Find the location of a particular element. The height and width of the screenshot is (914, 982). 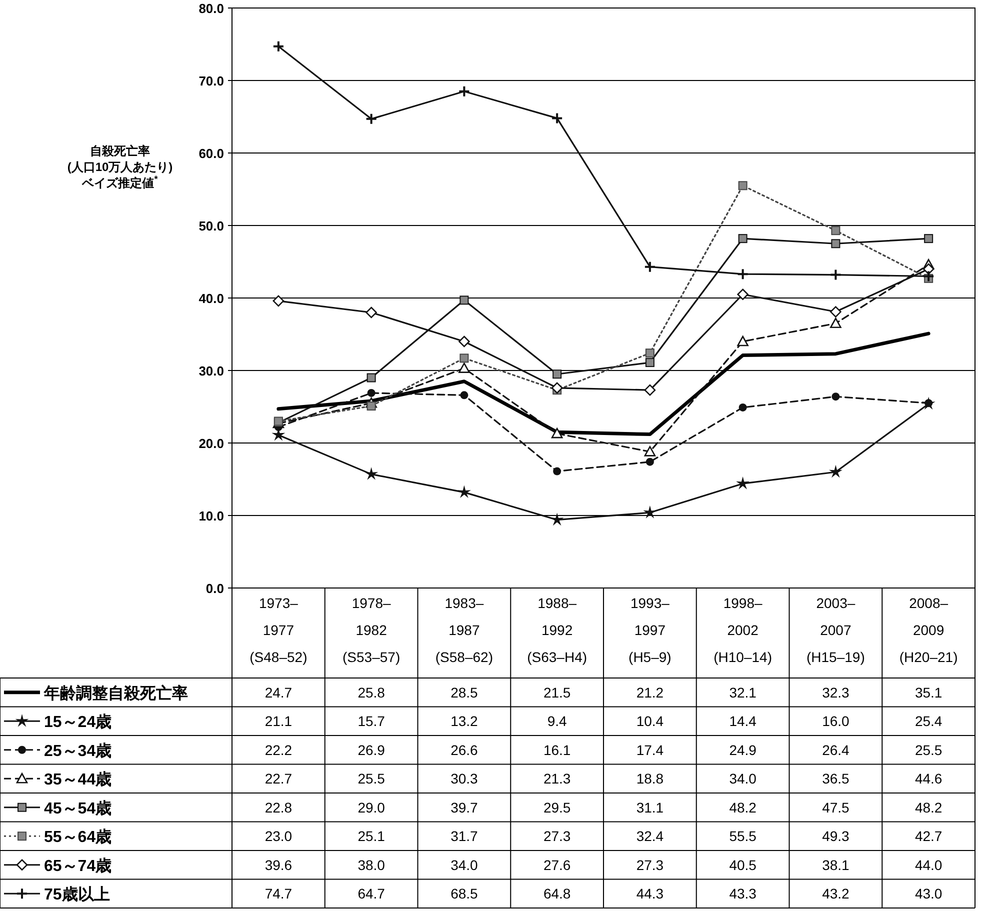

data-label: 24.9 is located at coordinates (743, 750).